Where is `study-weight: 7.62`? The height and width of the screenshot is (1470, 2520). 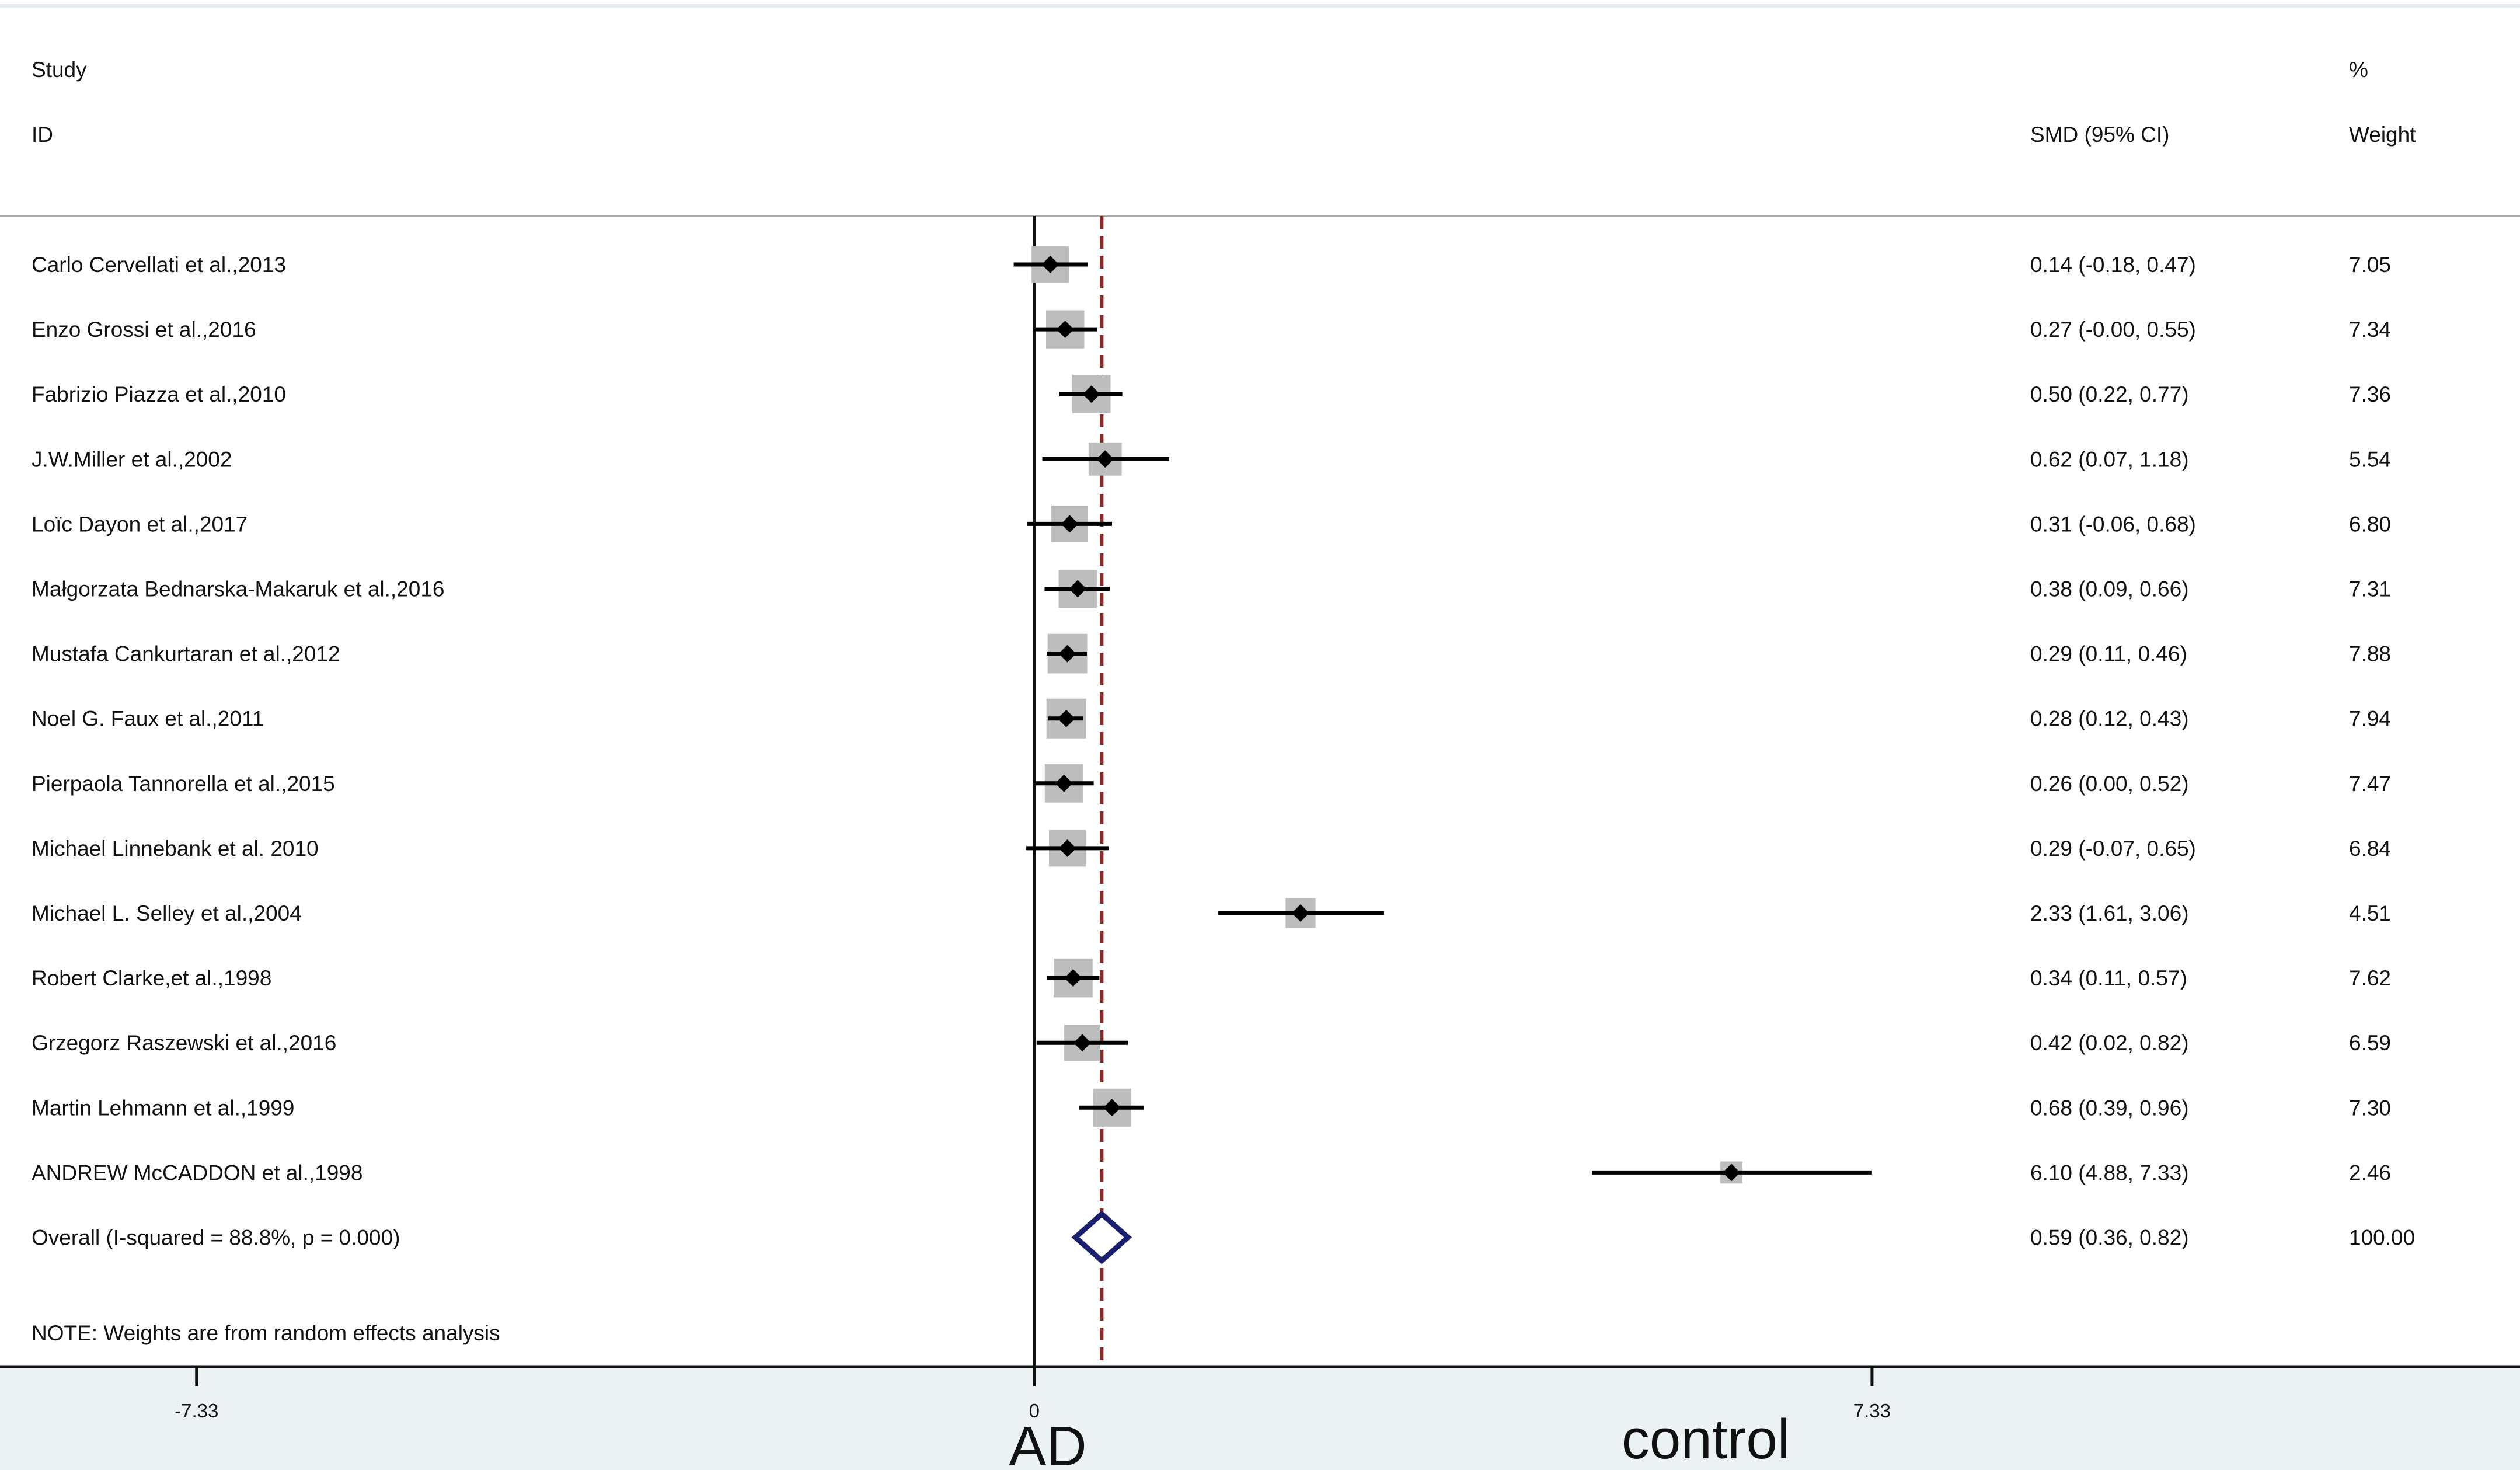
study-weight: 7.62 is located at coordinates (2370, 978).